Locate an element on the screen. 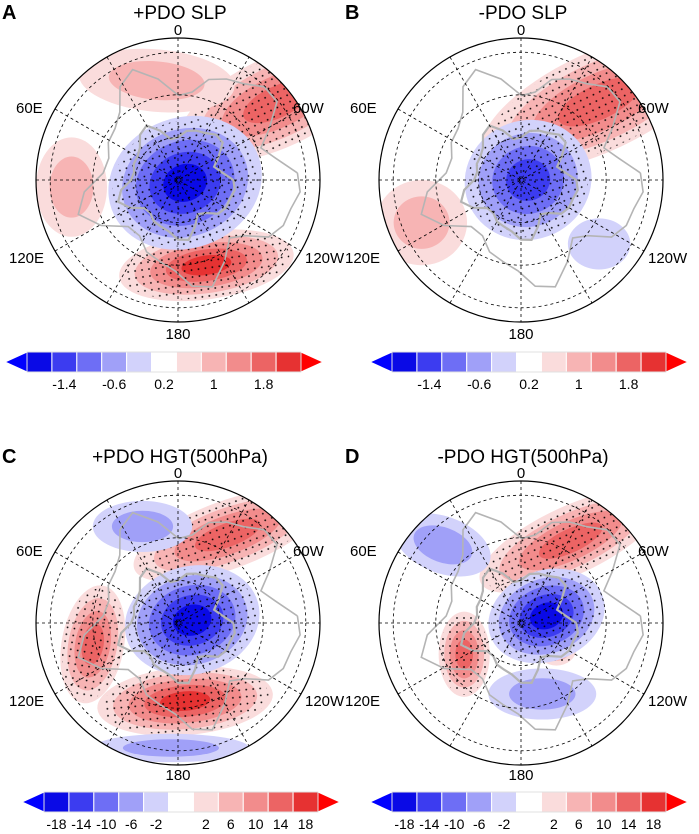 This screenshot has width=699, height=834. colorbar: -1.4 -0.6 0.2 1 1.8 is located at coordinates (164, 371).